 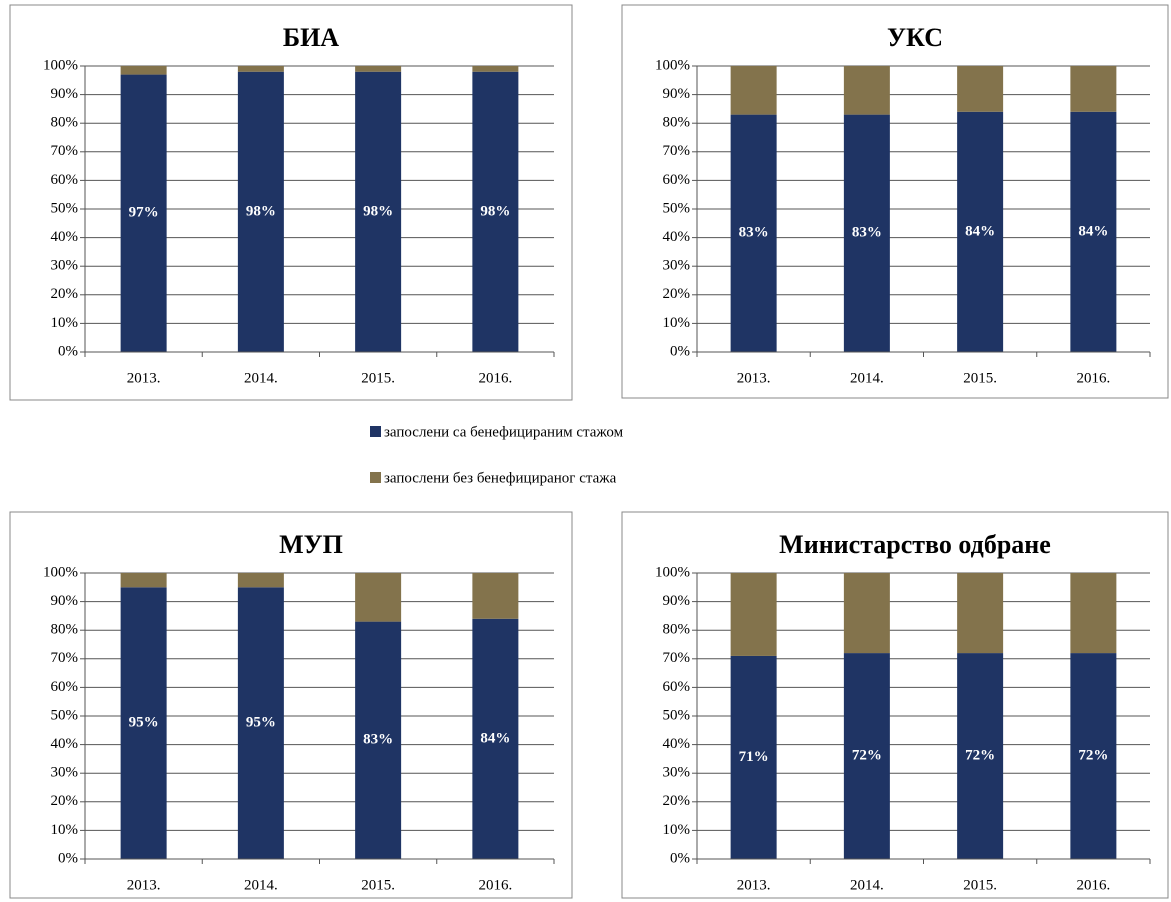 I want to click on chart-title: УКС, so click(x=915, y=37).